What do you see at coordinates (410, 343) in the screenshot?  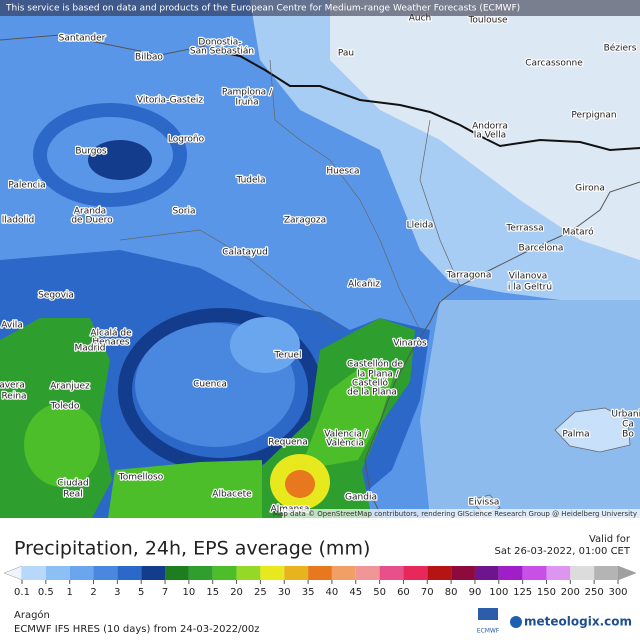 I see `place-label: Vinaròs` at bounding box center [410, 343].